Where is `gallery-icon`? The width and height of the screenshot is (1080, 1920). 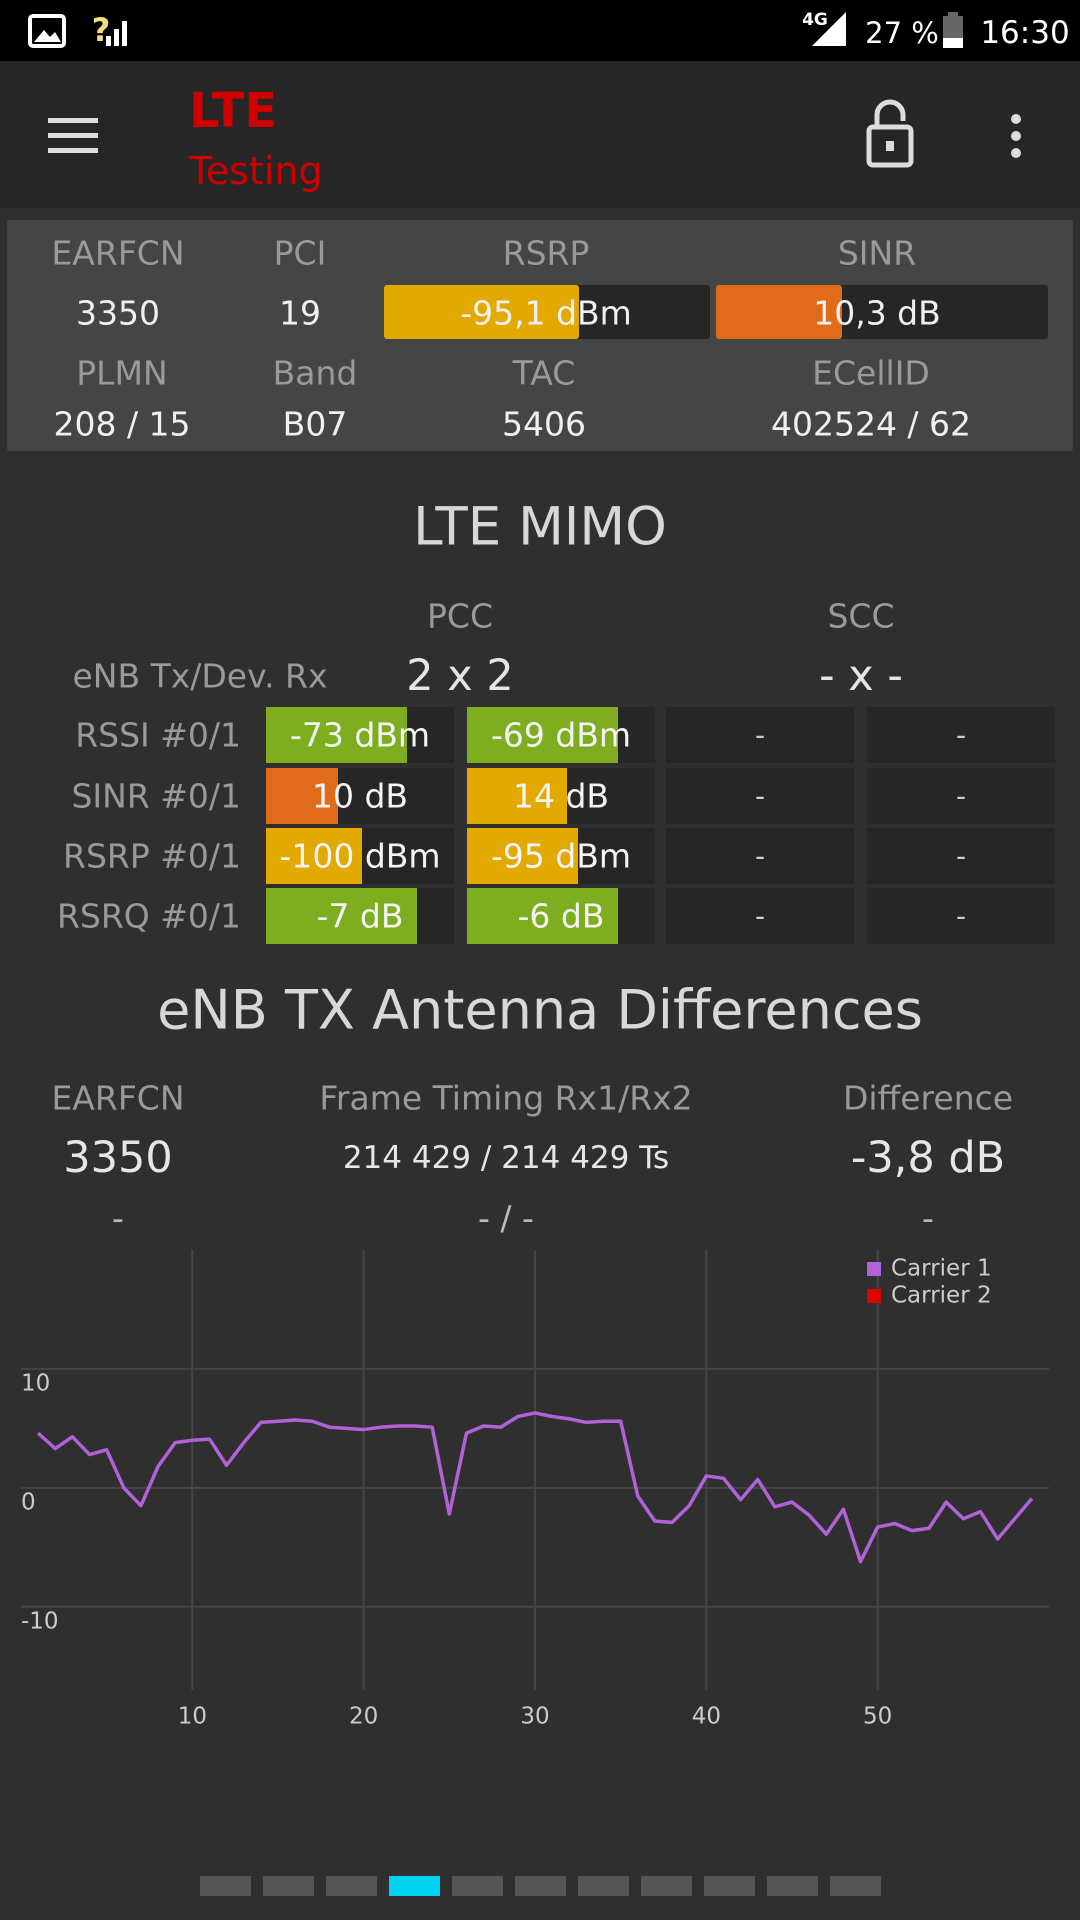
gallery-icon is located at coordinates (47, 31).